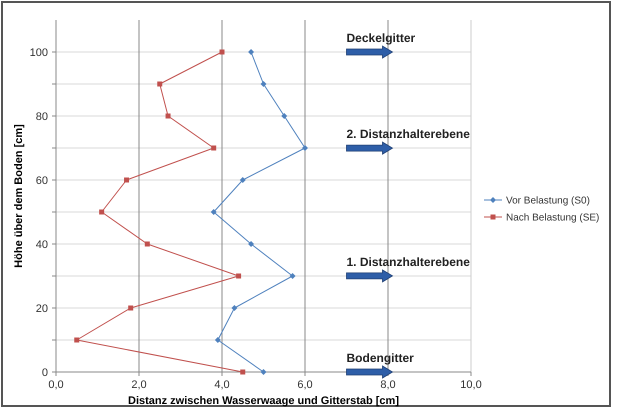 This screenshot has height=410, width=618. Describe the element at coordinates (408, 261) in the screenshot. I see `annotation: 1. Distanzhalterebene` at that location.